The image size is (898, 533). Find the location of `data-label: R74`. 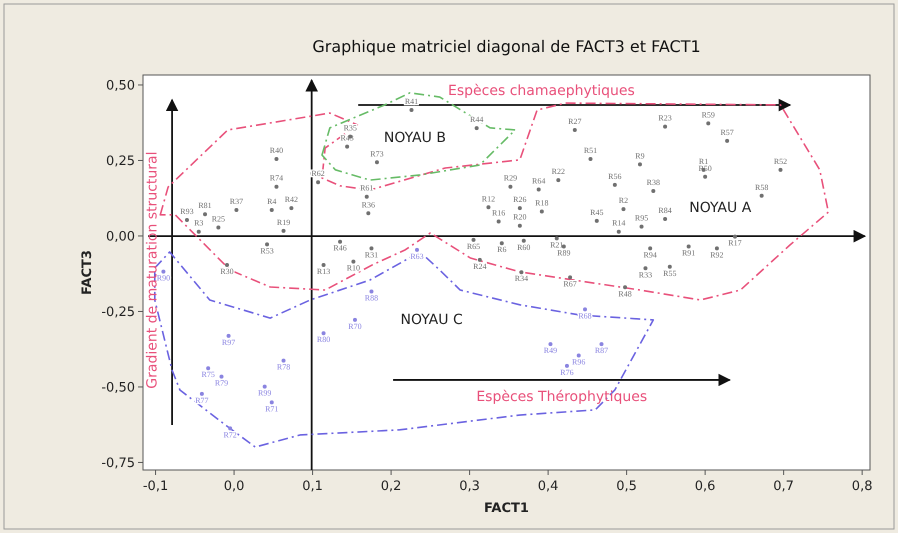

data-label: R74 is located at coordinates (277, 178).